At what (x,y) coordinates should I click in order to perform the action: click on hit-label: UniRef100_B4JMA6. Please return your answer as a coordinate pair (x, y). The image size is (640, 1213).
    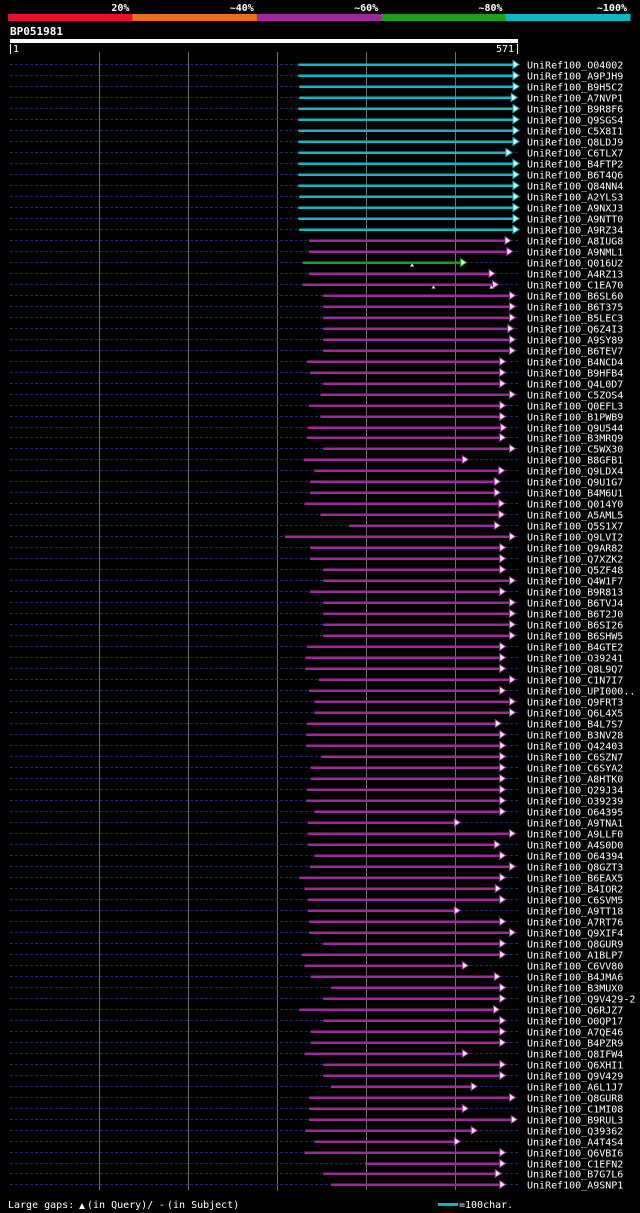
    Looking at the image, I should click on (575, 978).